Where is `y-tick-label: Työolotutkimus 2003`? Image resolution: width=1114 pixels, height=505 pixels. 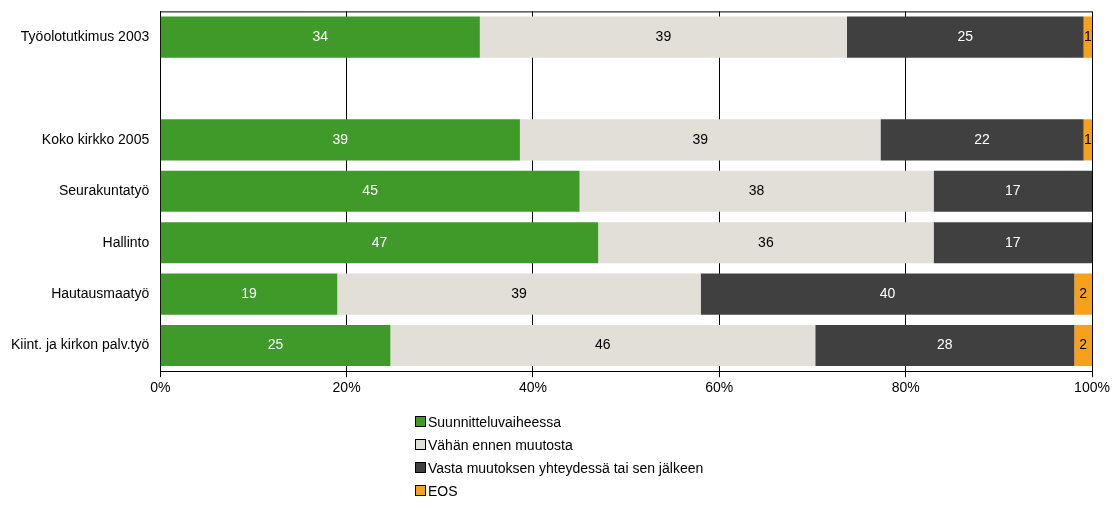
y-tick-label: Työolotutkimus 2003 is located at coordinates (85, 35).